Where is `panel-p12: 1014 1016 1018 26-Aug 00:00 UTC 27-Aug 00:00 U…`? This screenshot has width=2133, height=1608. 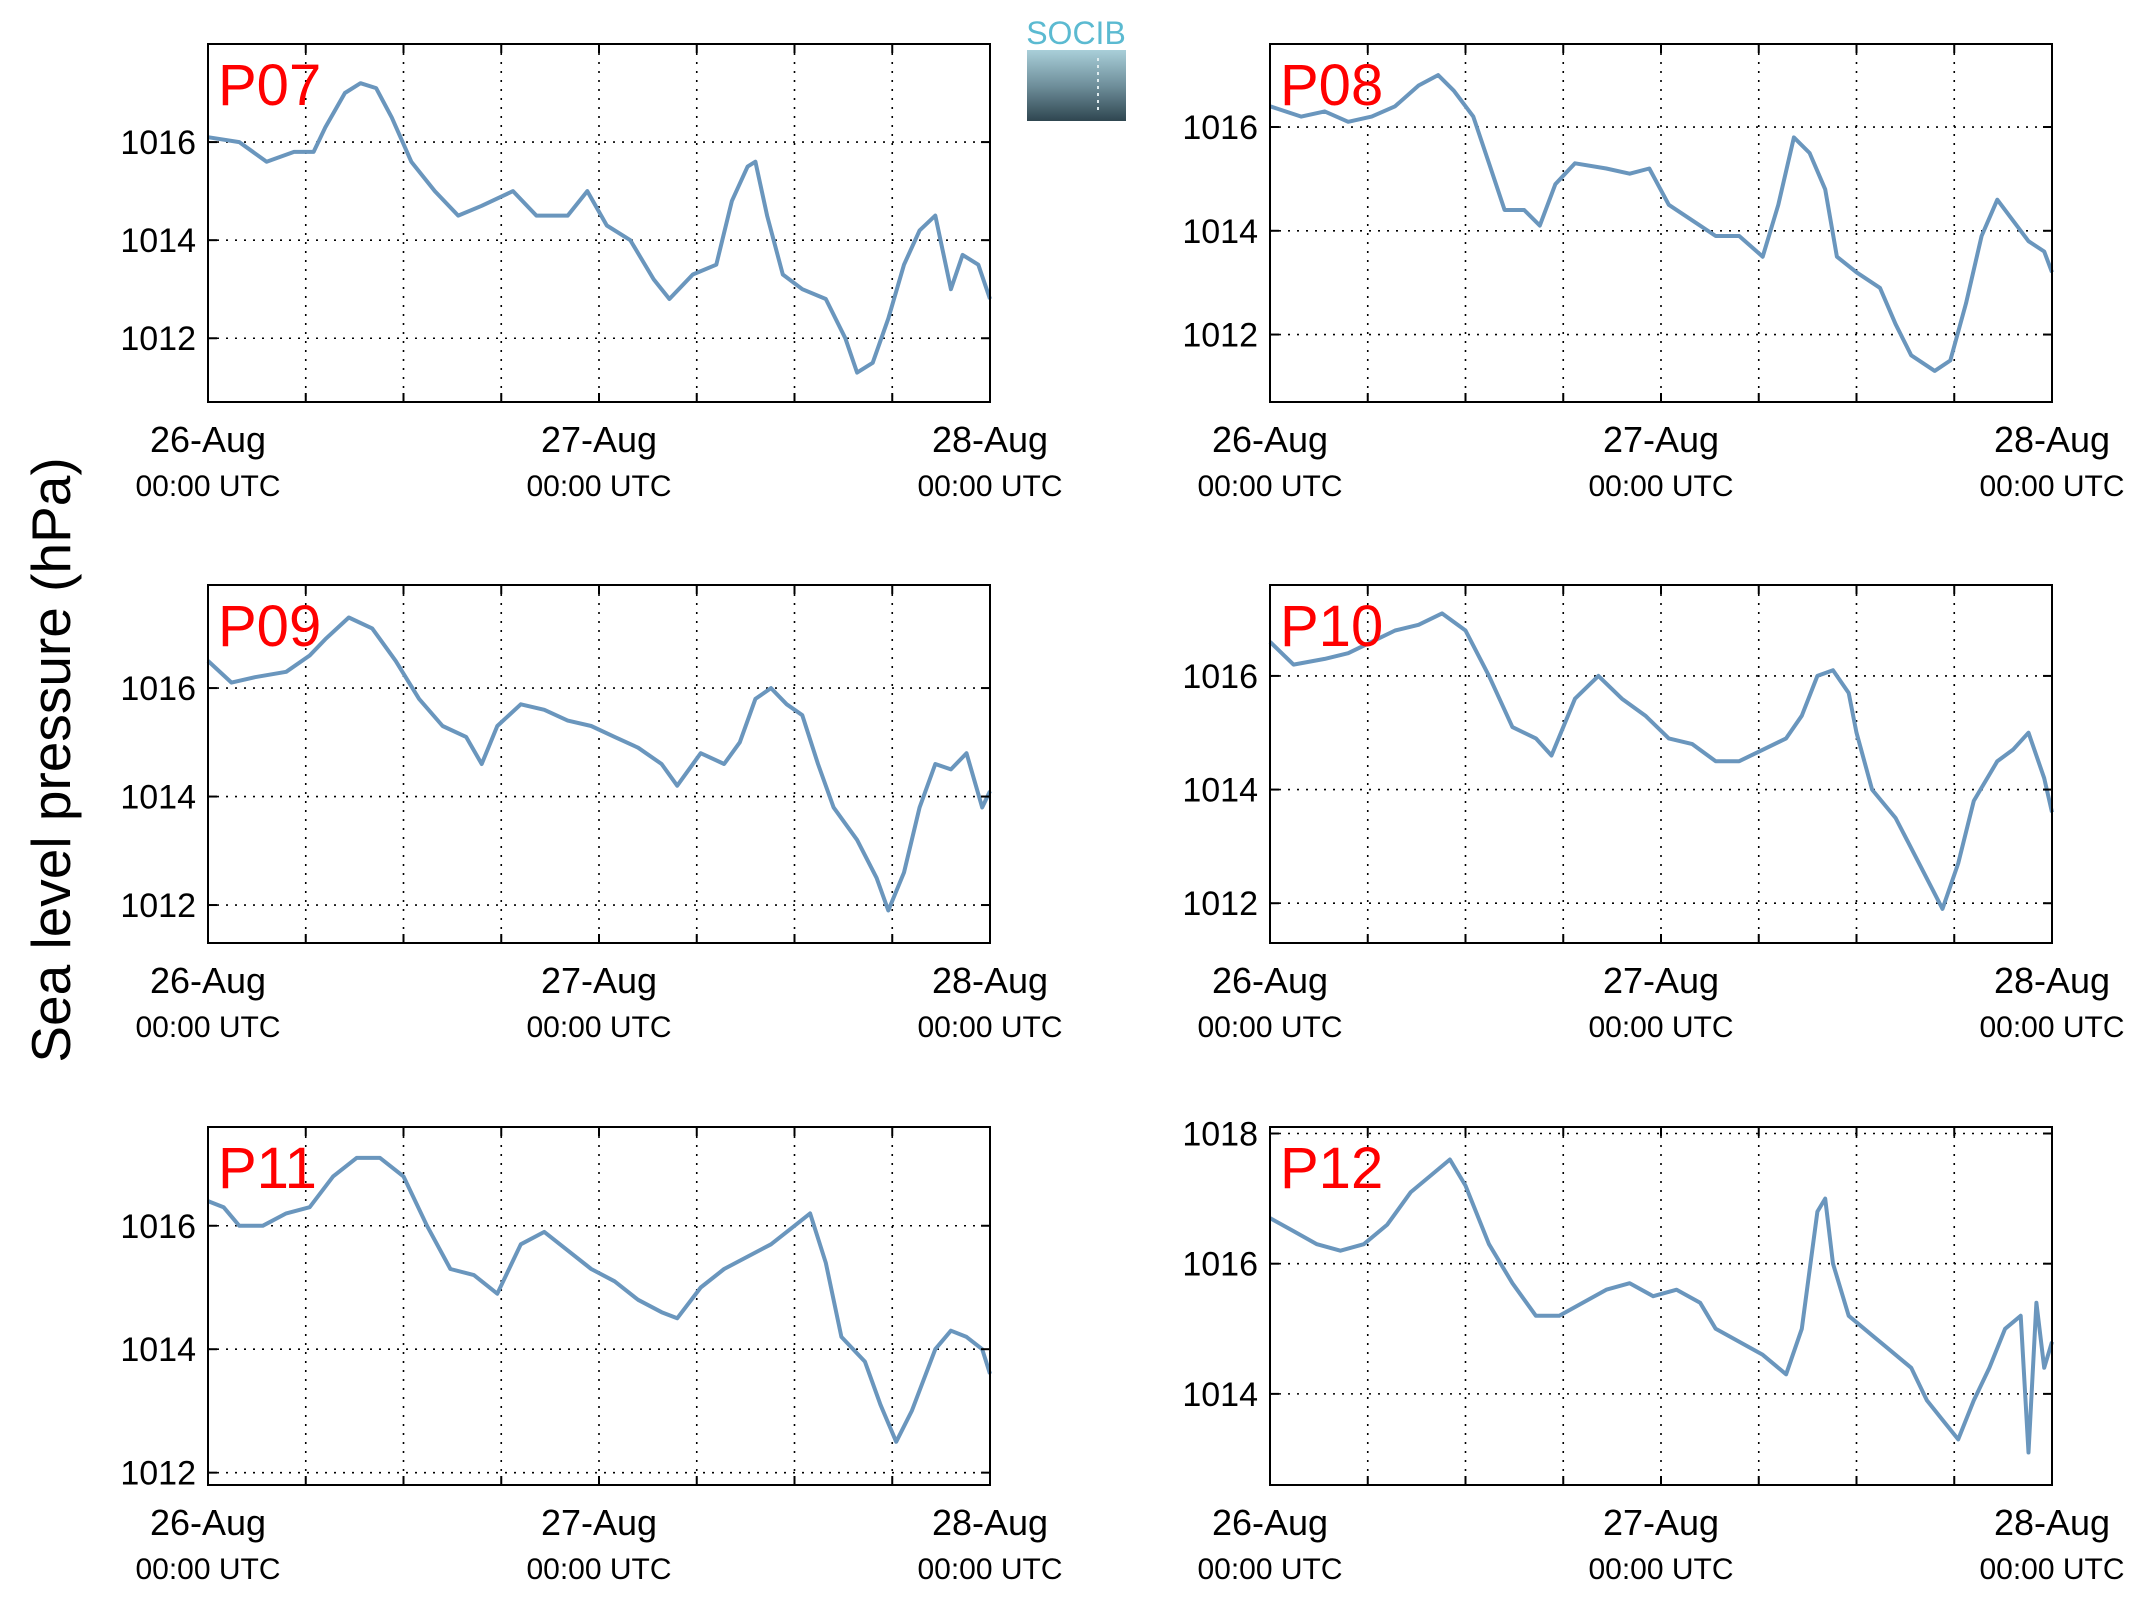 panel-p12: 1014 1016 1018 26-Aug 00:00 UTC 27-Aug 00:00 U… is located at coordinates (1653, 1351).